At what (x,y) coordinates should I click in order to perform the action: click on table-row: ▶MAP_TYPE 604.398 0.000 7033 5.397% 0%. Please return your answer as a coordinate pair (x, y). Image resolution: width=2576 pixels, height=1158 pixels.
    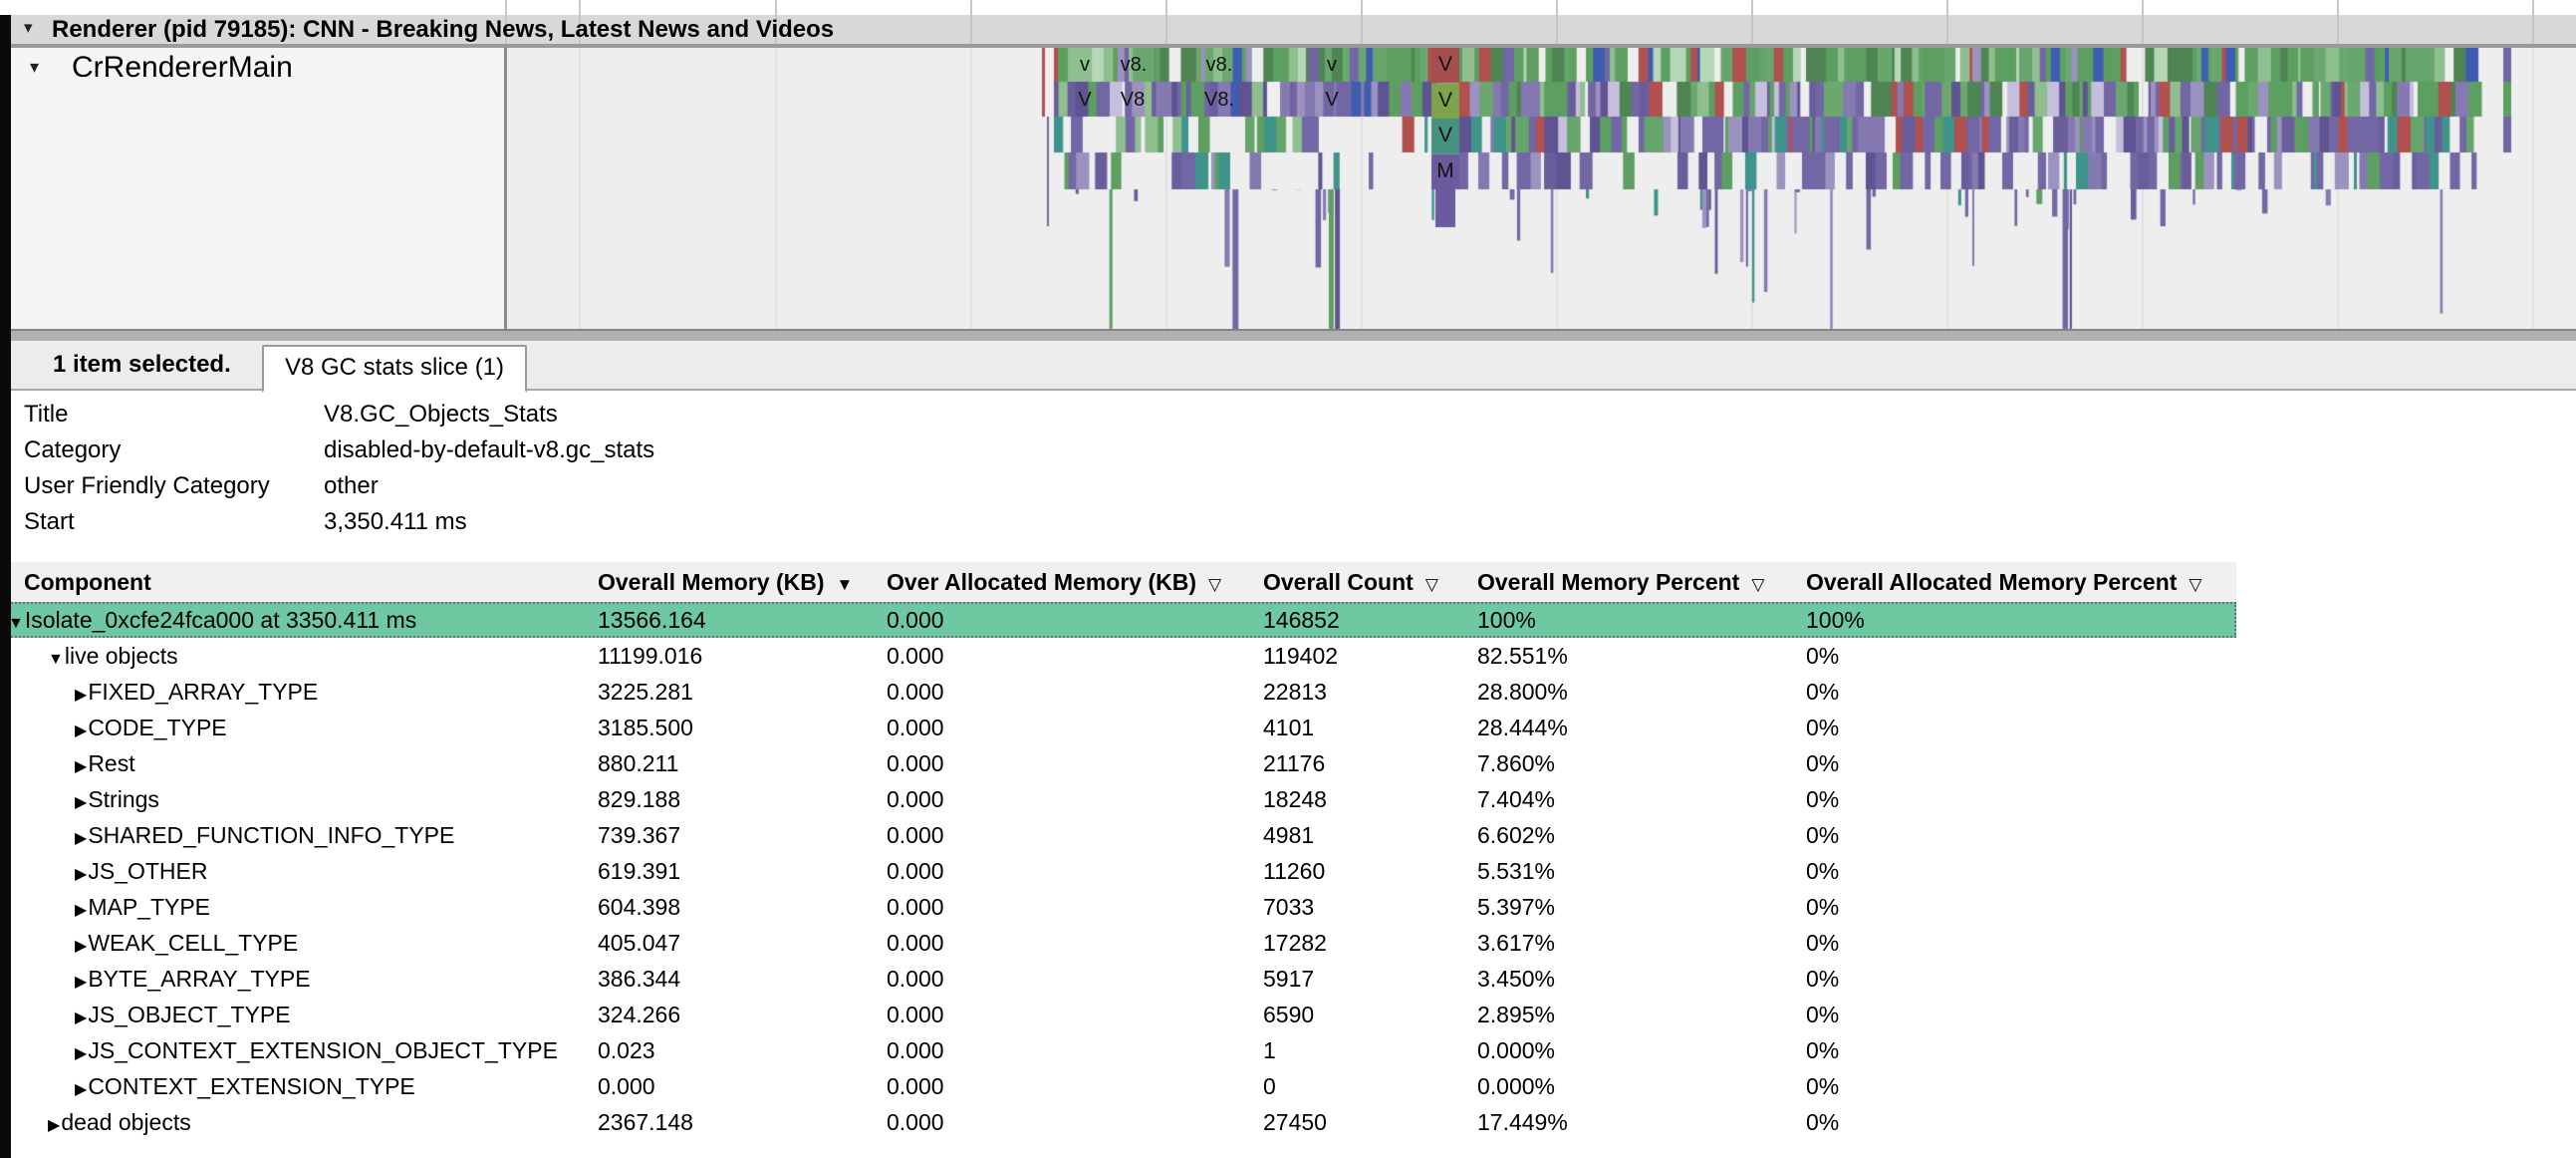
    Looking at the image, I should click on (1118, 907).